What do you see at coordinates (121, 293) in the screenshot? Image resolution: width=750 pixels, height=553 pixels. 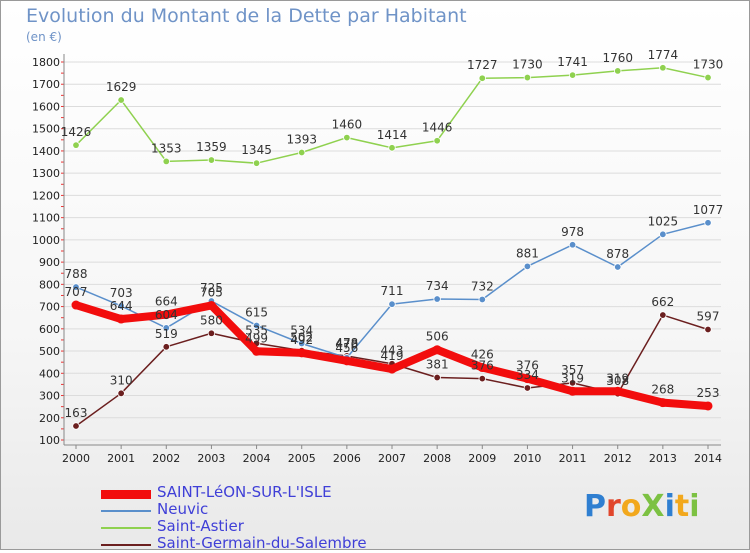 I see `data-label: 703` at bounding box center [121, 293].